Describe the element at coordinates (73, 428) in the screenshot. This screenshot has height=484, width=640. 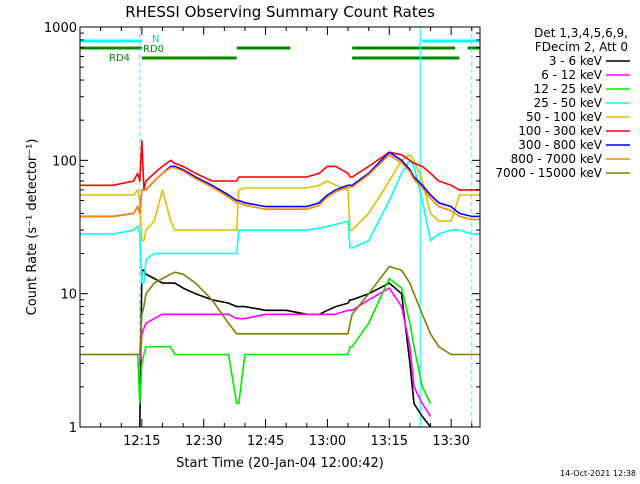
I see `y-tick-label-0: 1` at that location.